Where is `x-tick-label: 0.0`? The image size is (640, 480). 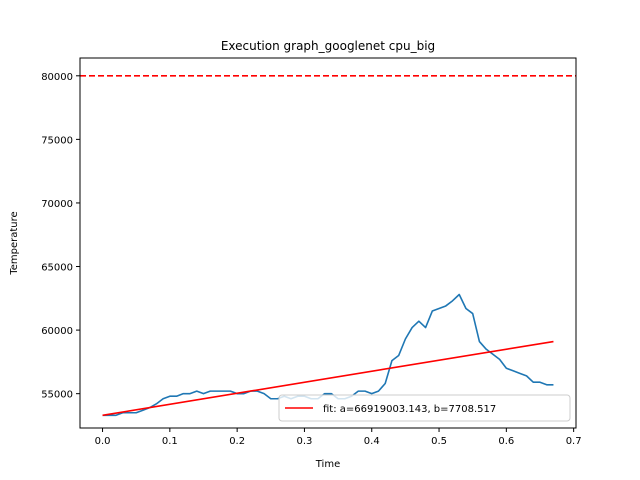 x-tick-label: 0.0 is located at coordinates (103, 441).